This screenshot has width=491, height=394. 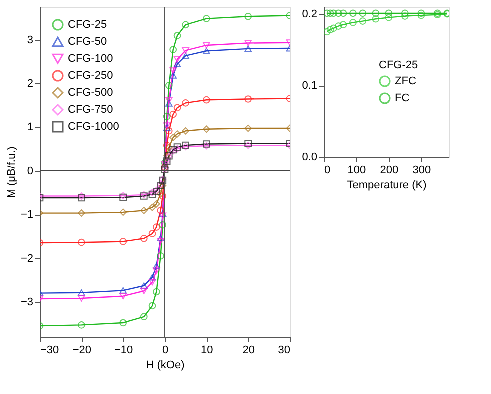 I want to click on y-tick-label: 2, so click(x=30, y=84).